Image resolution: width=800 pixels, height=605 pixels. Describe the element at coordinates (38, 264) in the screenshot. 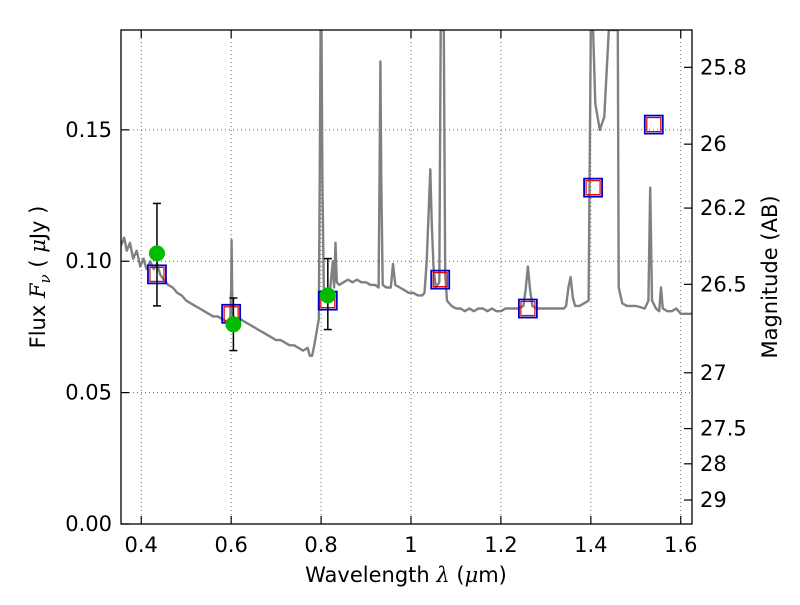

I see `y-title-mid: (` at that location.